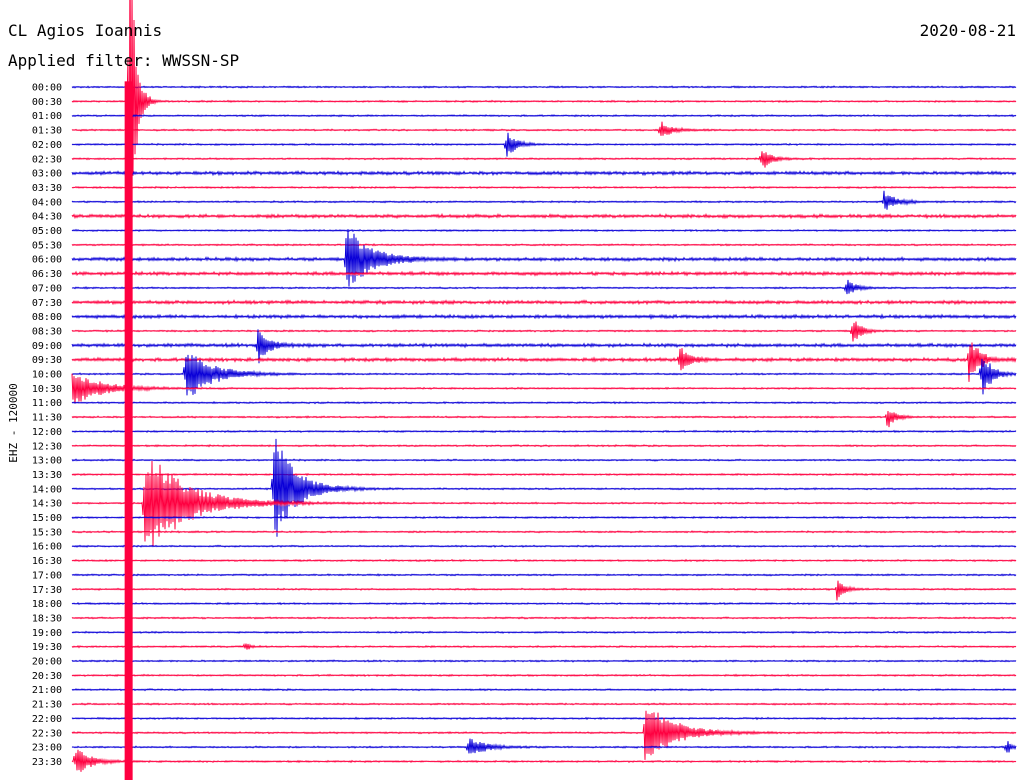 The width and height of the screenshot is (1024, 780). Describe the element at coordinates (47, 705) in the screenshot. I see `time-label: 21:30` at that location.